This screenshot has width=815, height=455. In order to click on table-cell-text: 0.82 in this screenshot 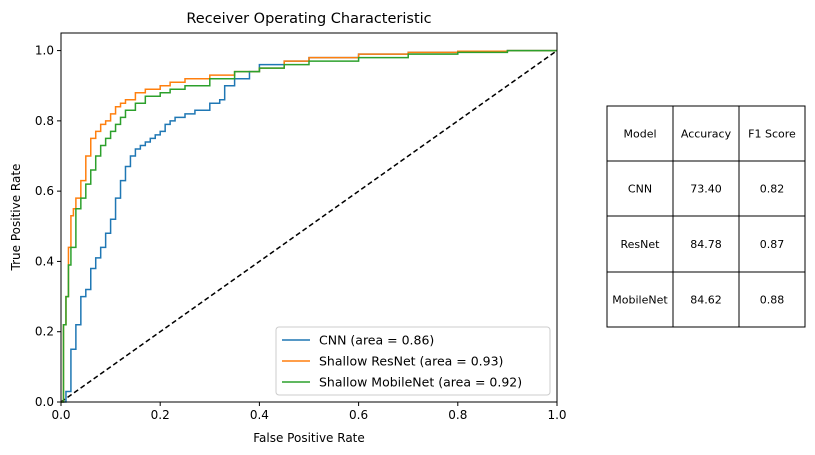, I will do `click(772, 189)`.